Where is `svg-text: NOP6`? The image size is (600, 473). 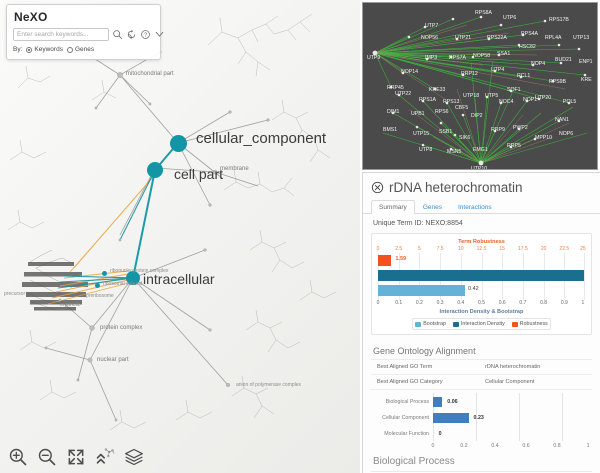 svg-text: NOP6 is located at coordinates (566, 134).